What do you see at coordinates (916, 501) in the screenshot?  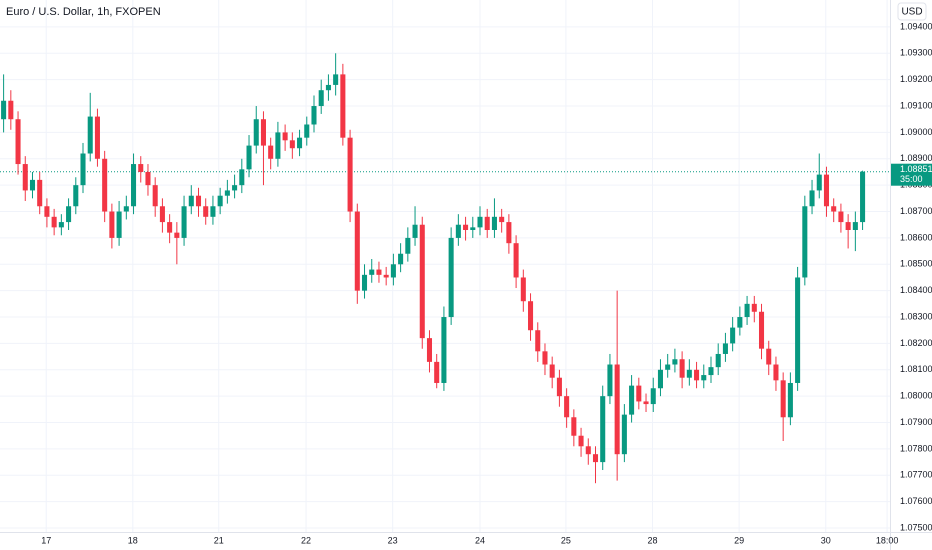 I see `y-tick-label: 1.07600` at bounding box center [916, 501].